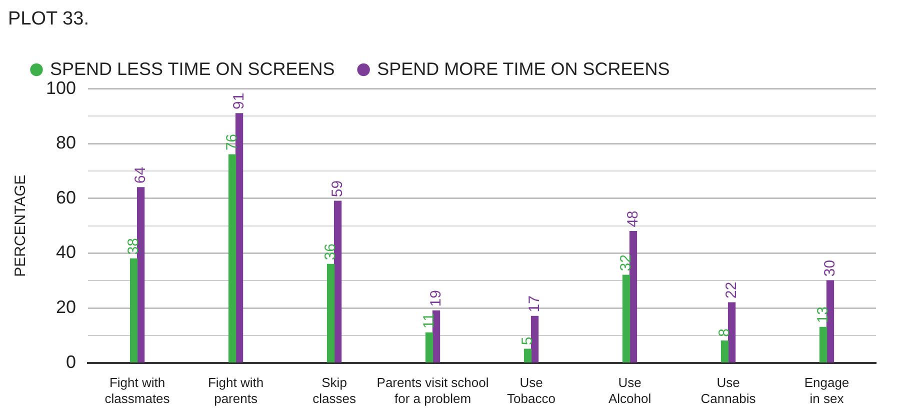 This screenshot has width=904, height=418. I want to click on legend-label: SPEND LESS TIME ON SCREENS, so click(192, 68).